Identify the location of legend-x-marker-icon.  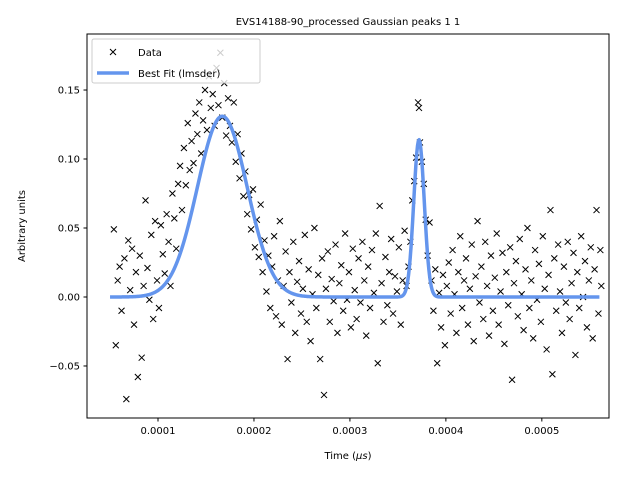
(113, 52).